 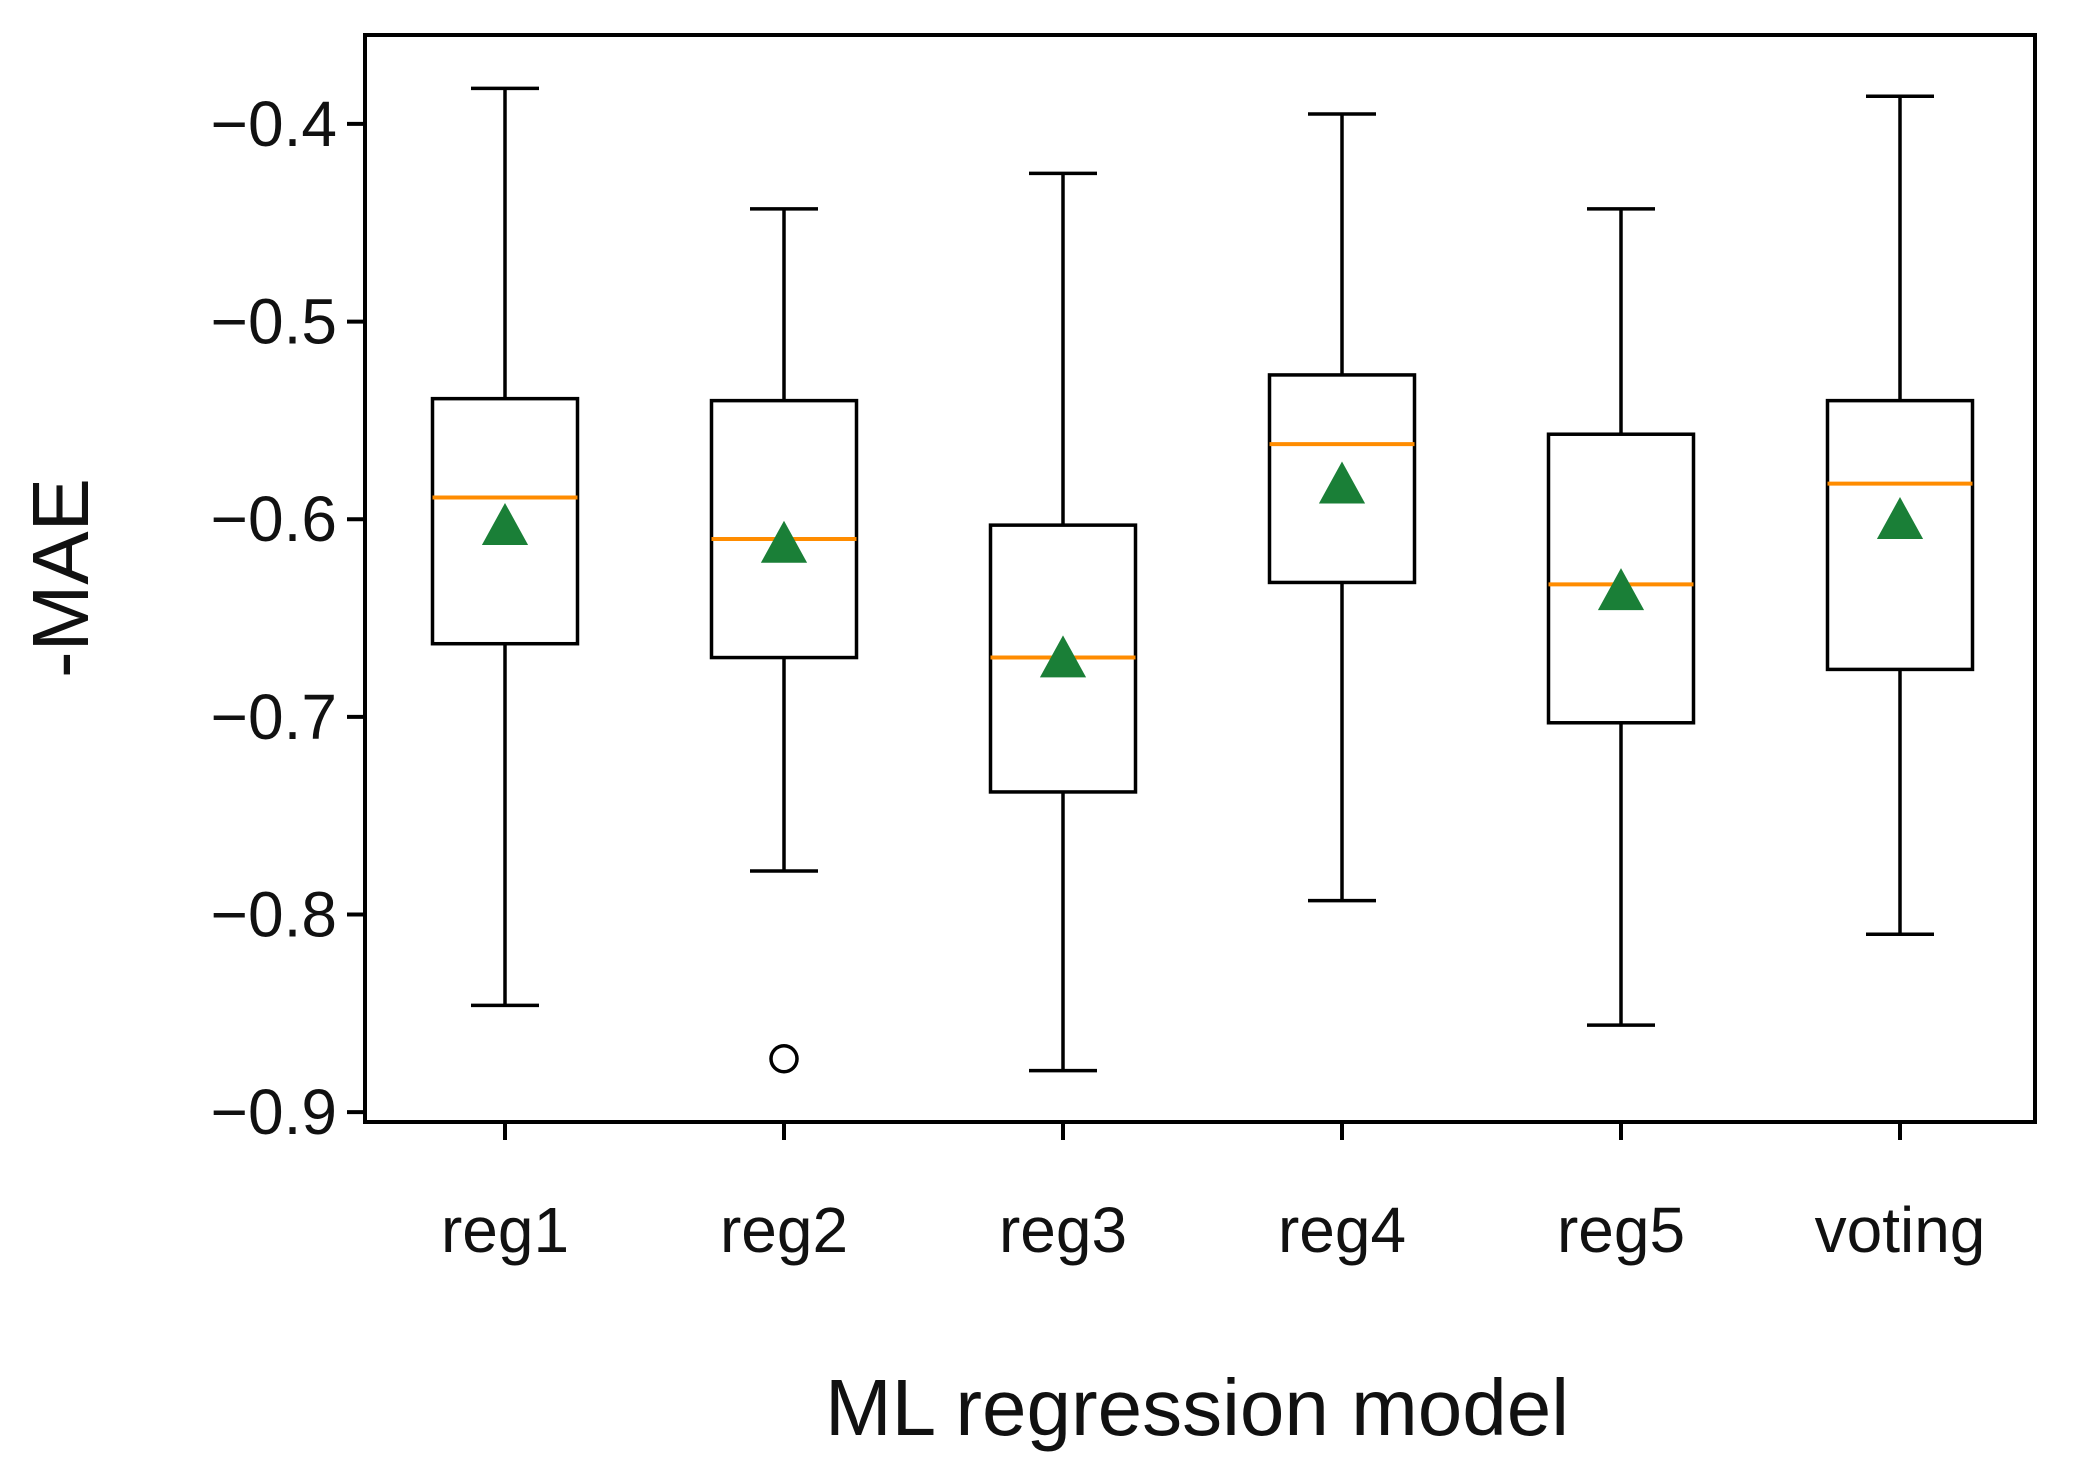 What do you see at coordinates (274, 322) in the screenshot?
I see `y-tick-label: −0.5` at bounding box center [274, 322].